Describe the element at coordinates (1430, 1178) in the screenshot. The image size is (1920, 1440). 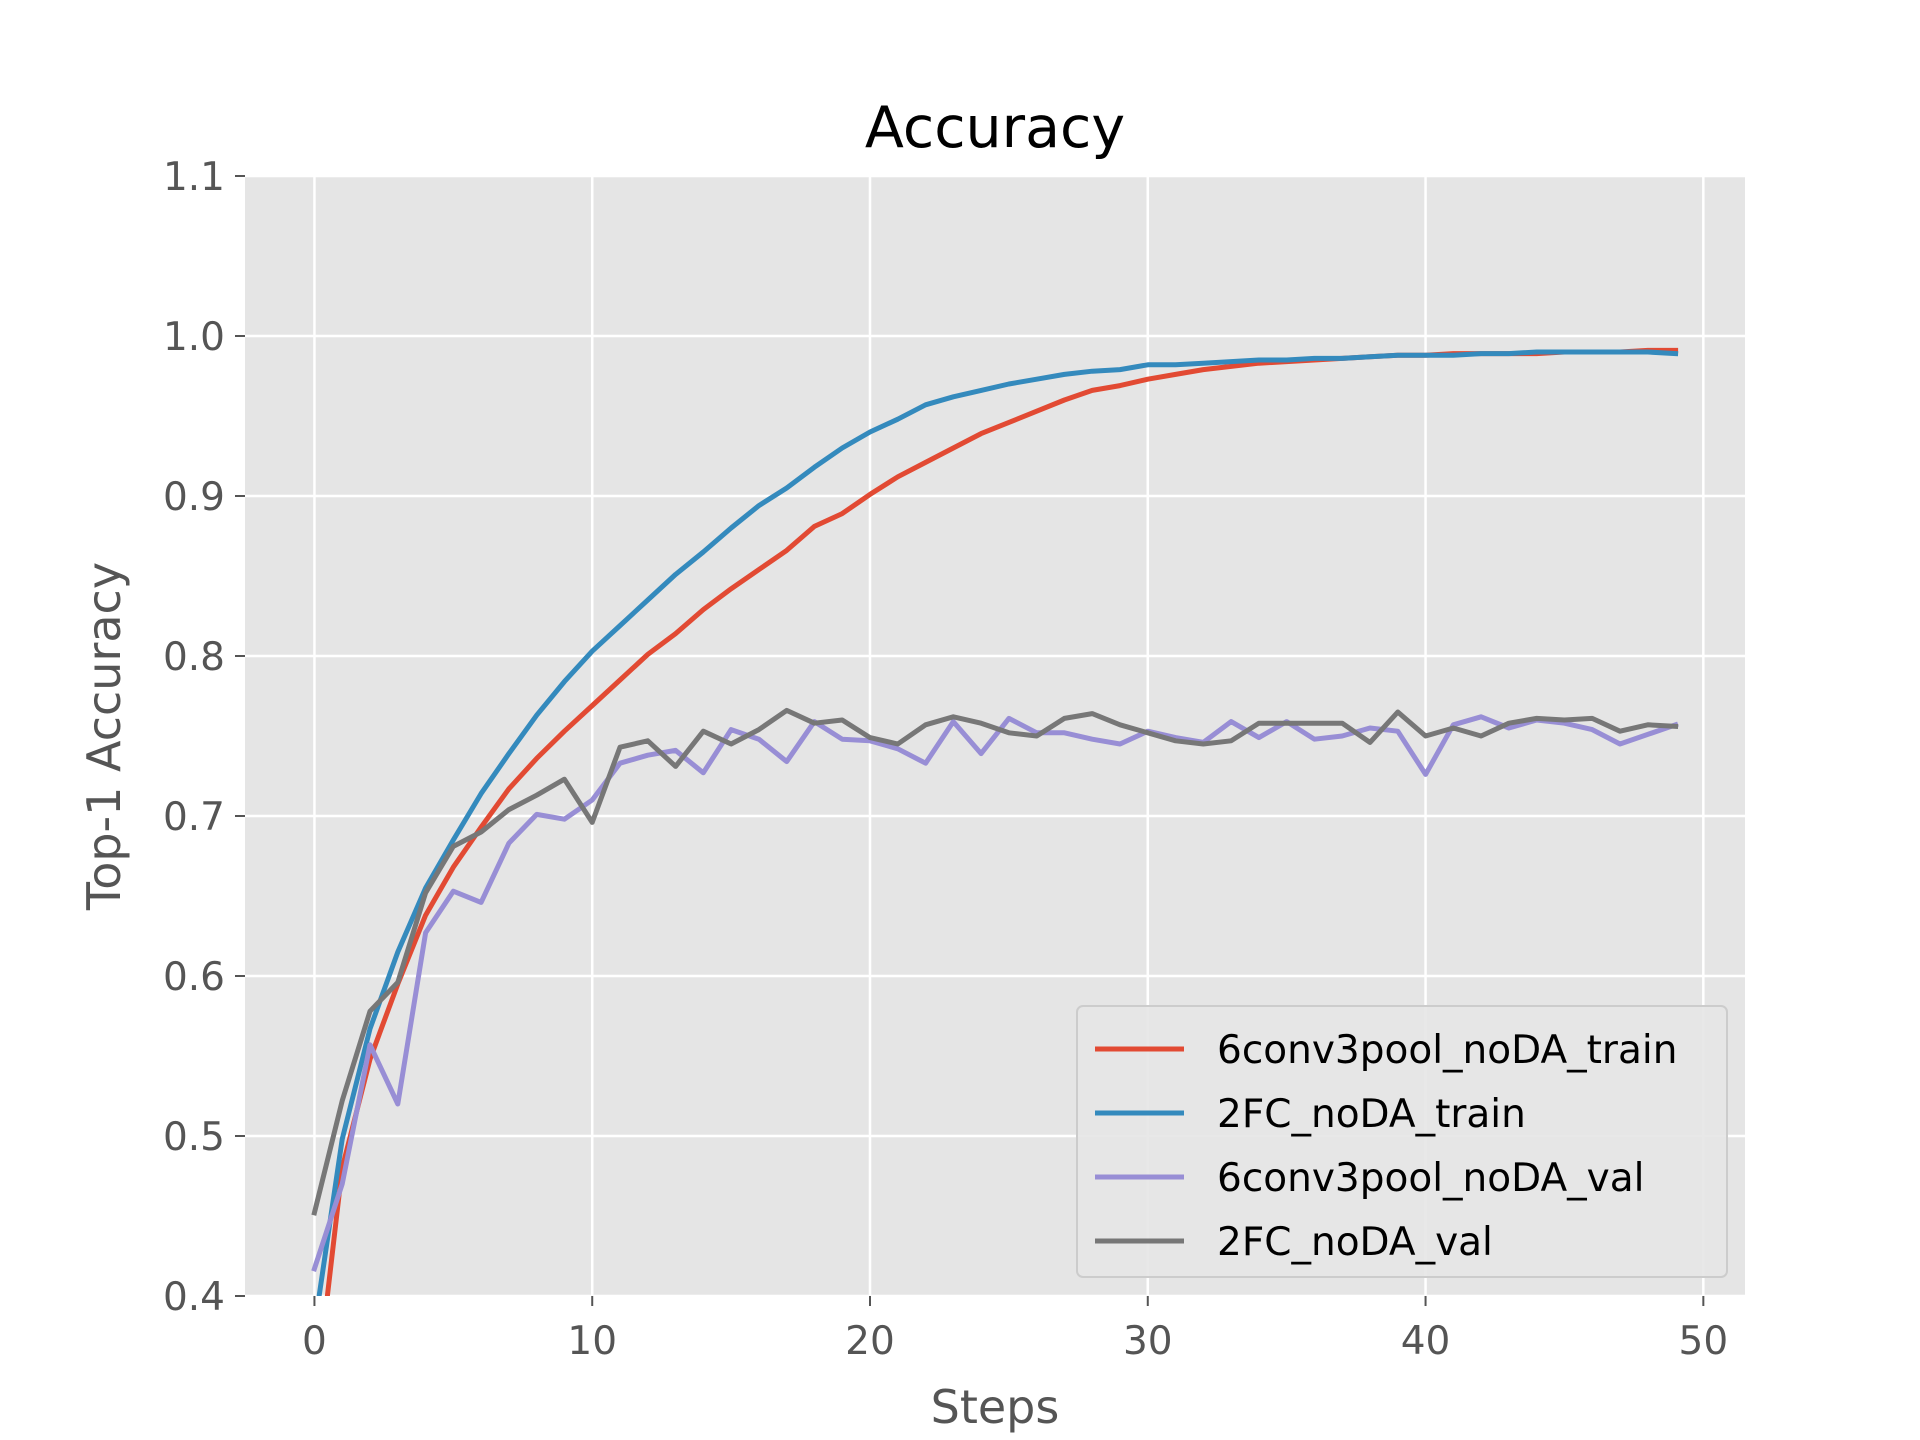
I see `legend-label: 6conv3pool_noDA_val` at that location.